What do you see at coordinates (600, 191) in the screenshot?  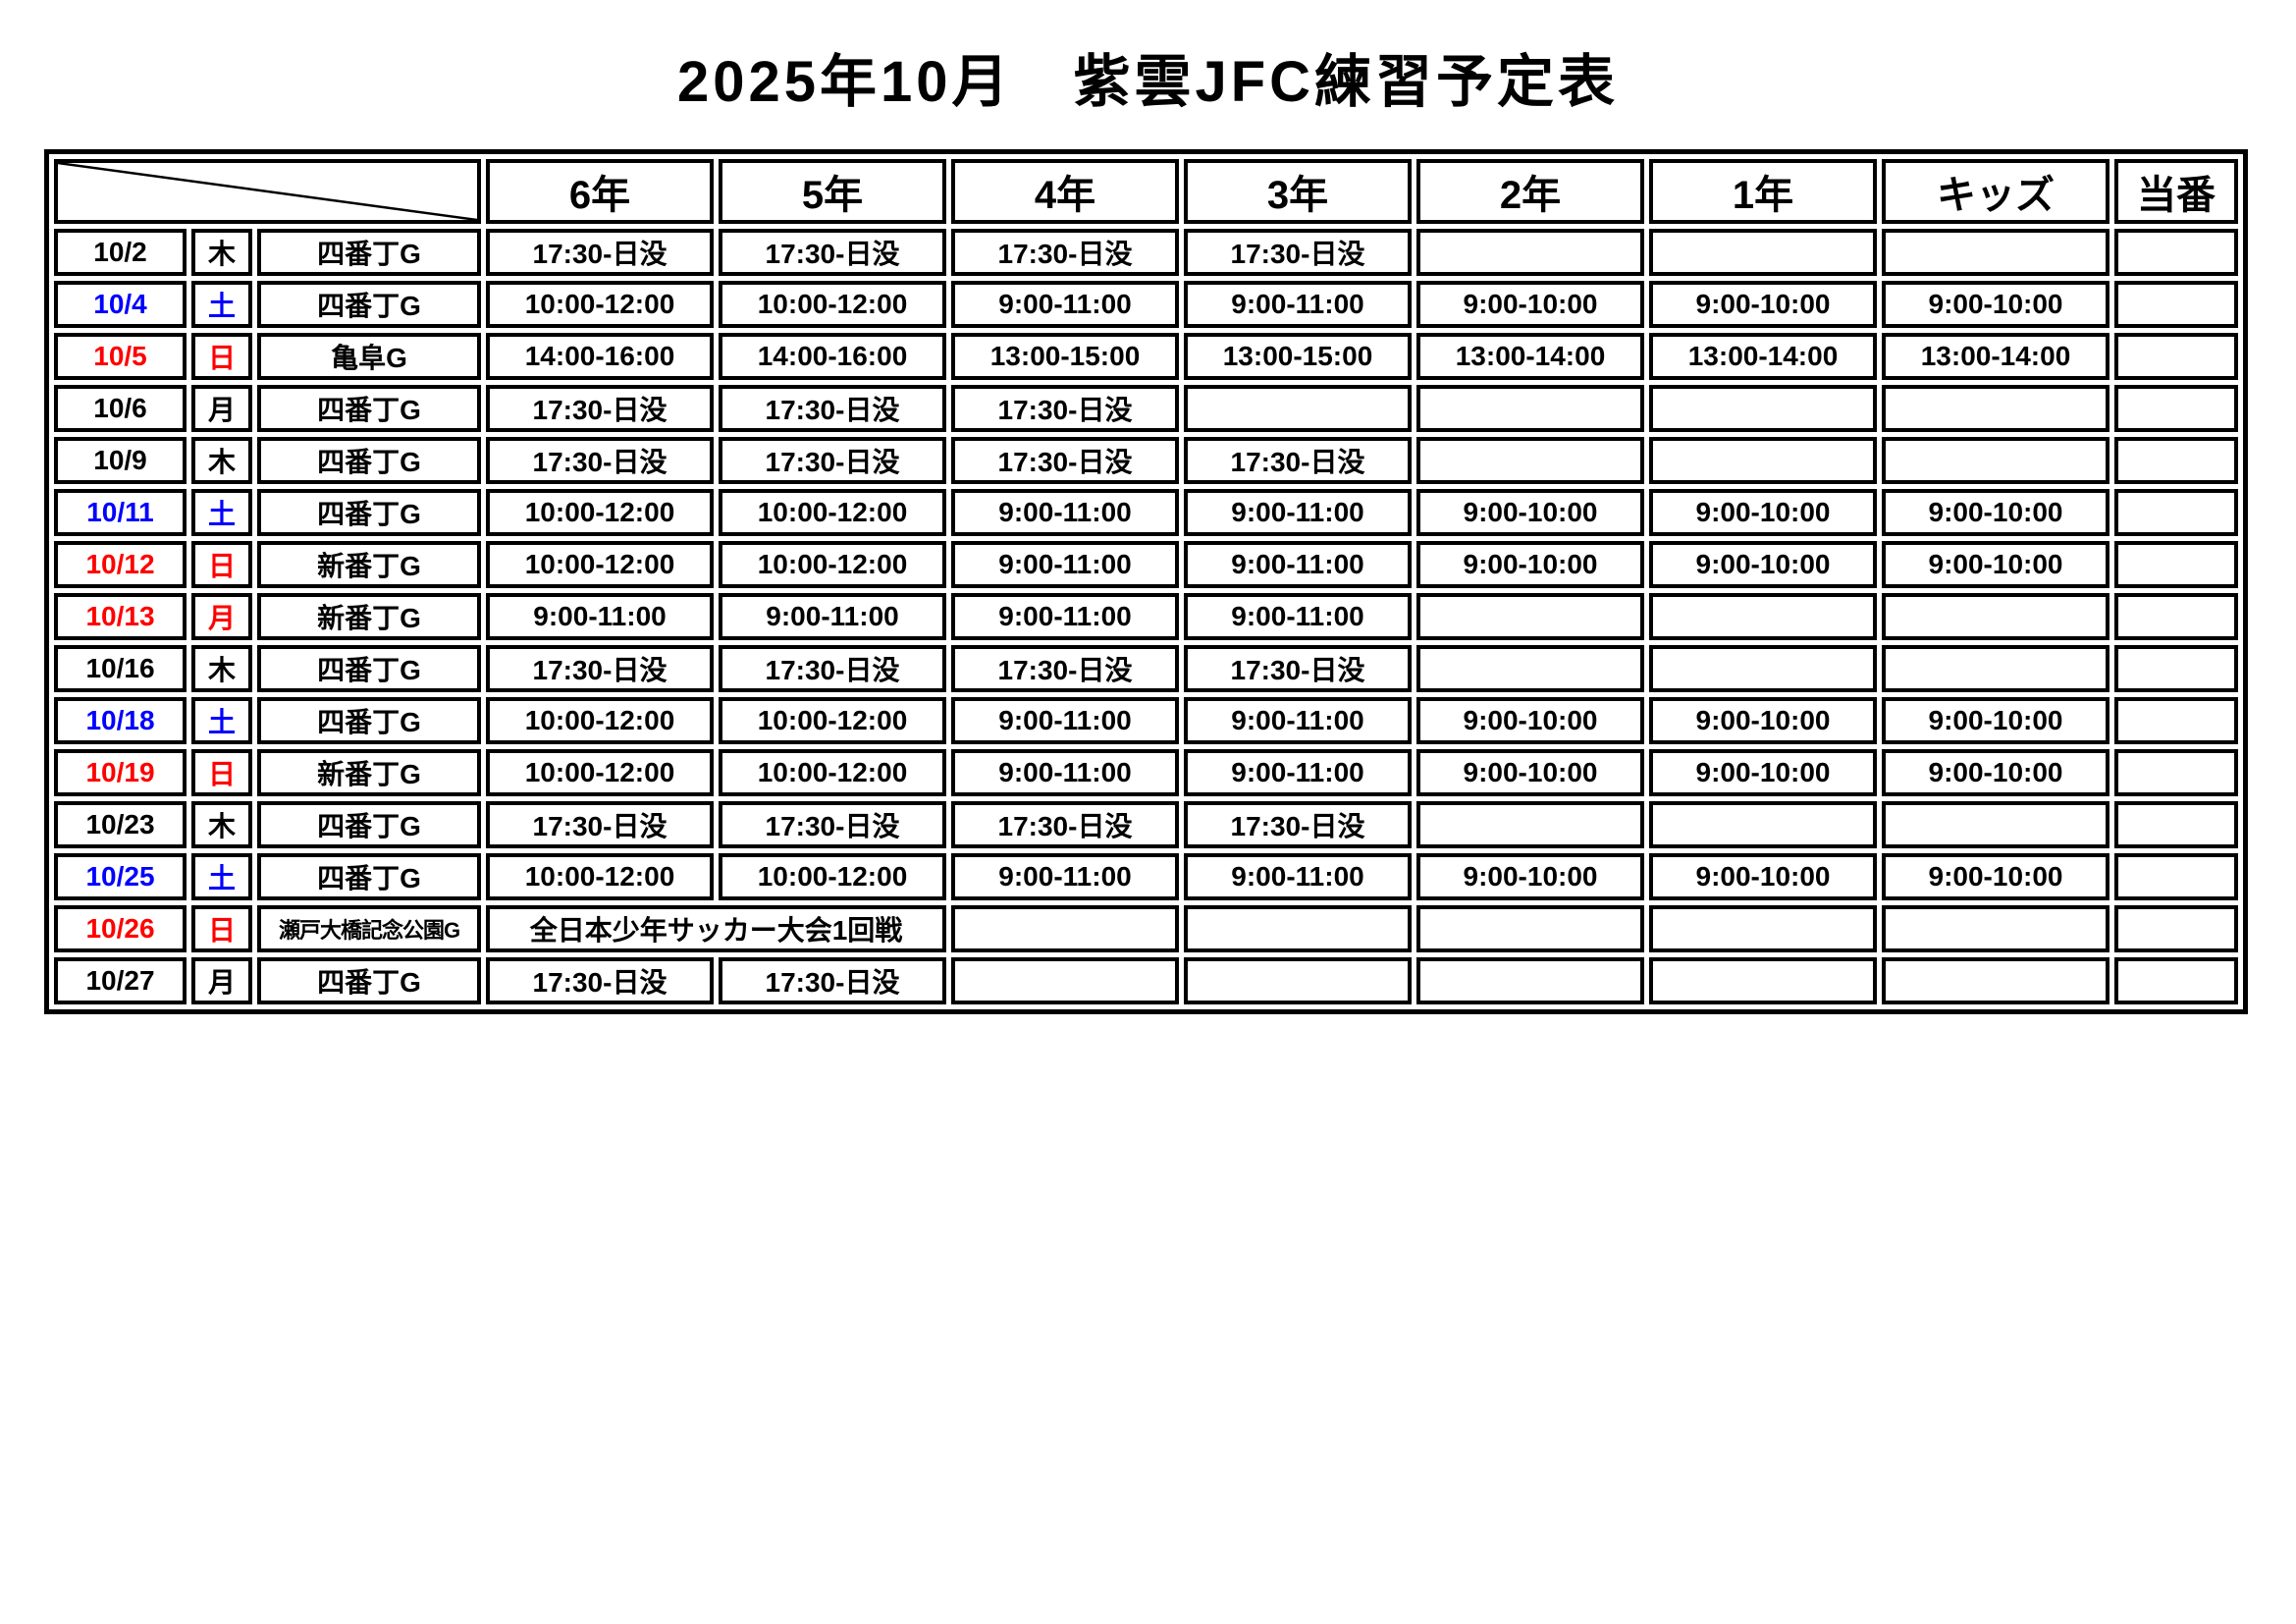 I see `column-header-1: 6年` at bounding box center [600, 191].